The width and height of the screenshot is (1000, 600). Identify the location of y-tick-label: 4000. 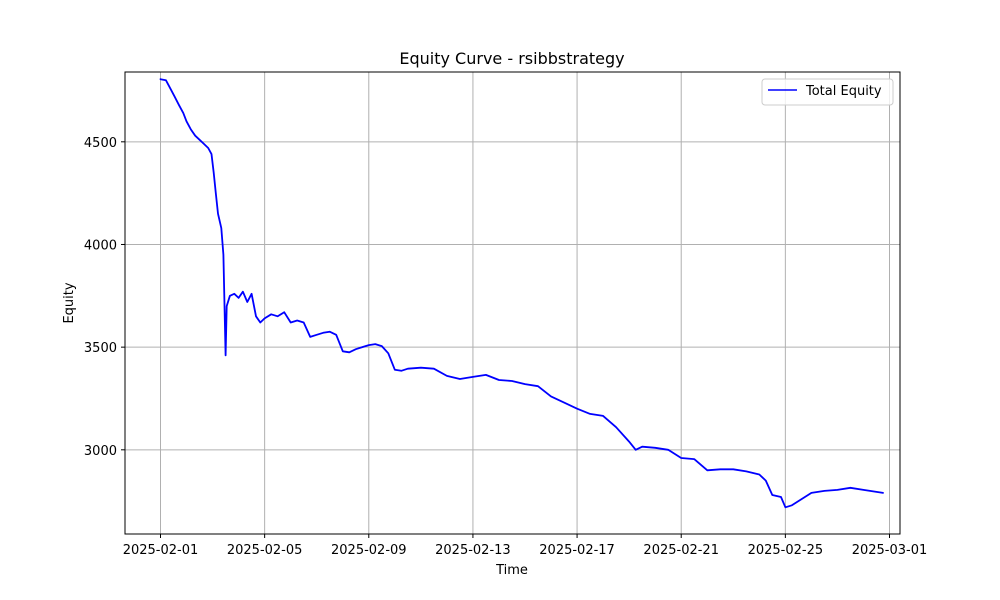
(100, 245).